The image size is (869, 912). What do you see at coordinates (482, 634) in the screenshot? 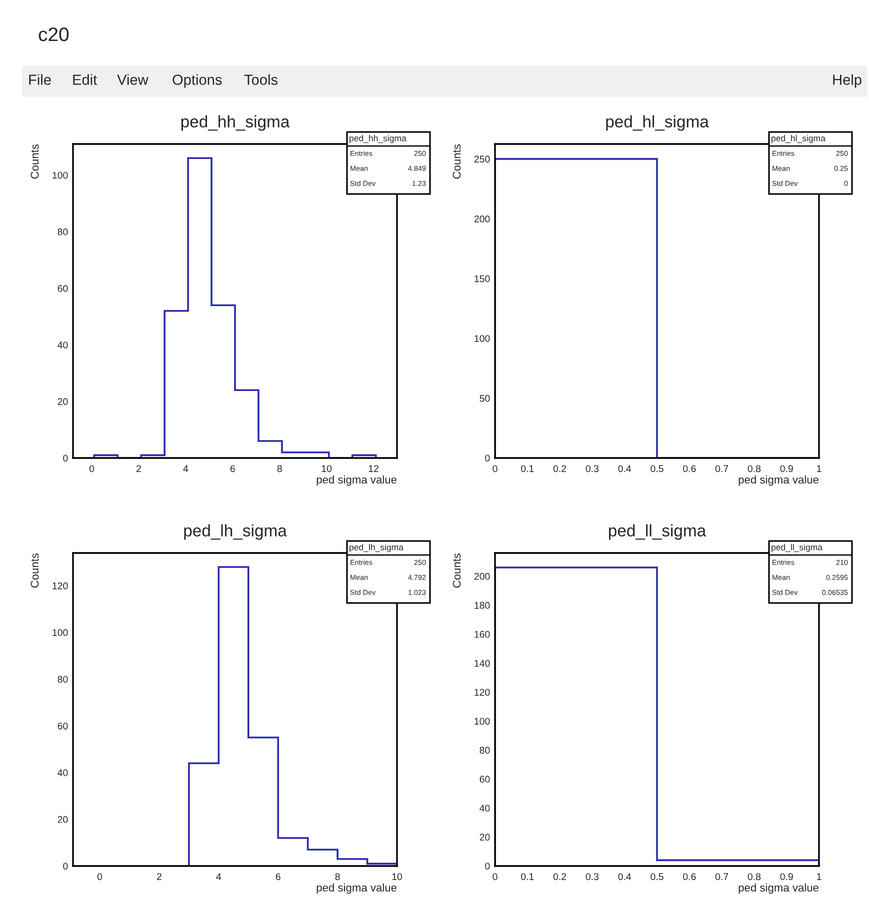
I see `y-tick-label: 160` at bounding box center [482, 634].